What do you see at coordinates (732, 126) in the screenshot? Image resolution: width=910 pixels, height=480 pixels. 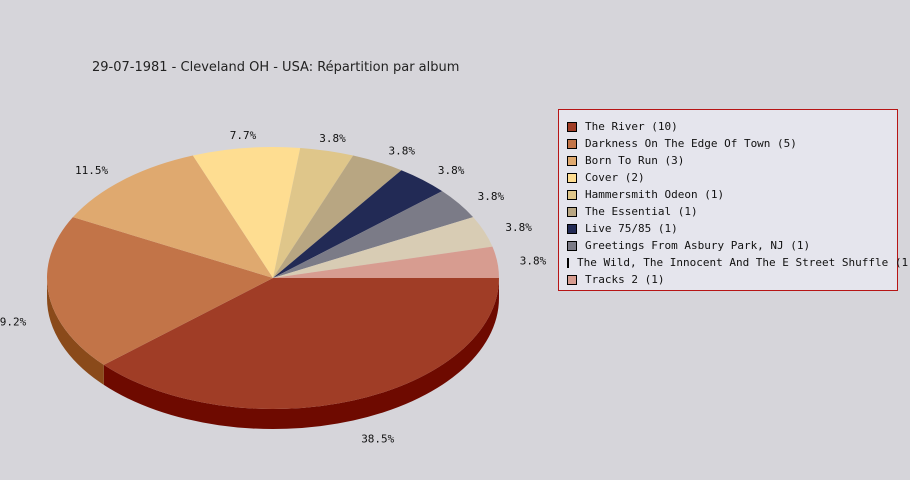 I see `legend-item-0: The River (10)` at bounding box center [732, 126].